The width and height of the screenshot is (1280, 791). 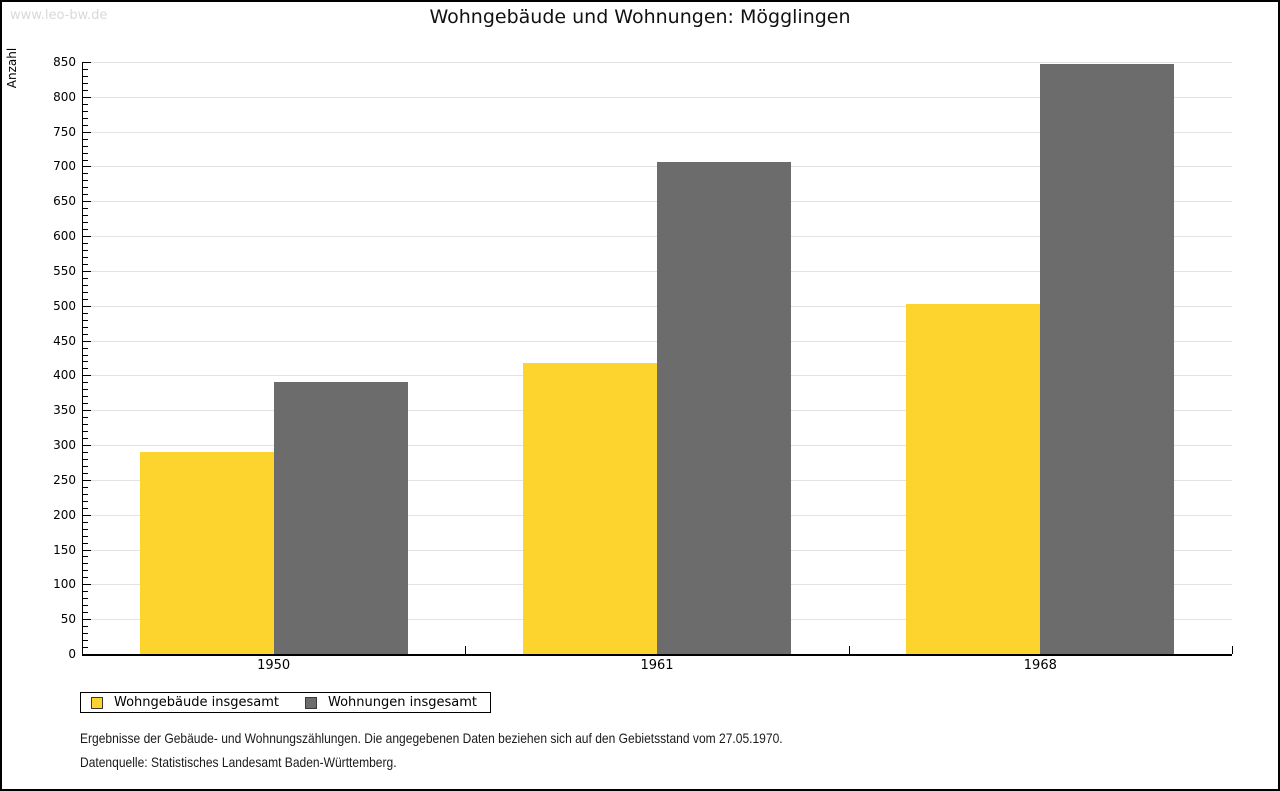 What do you see at coordinates (657, 665) in the screenshot?
I see `x-axis-label: 1961` at bounding box center [657, 665].